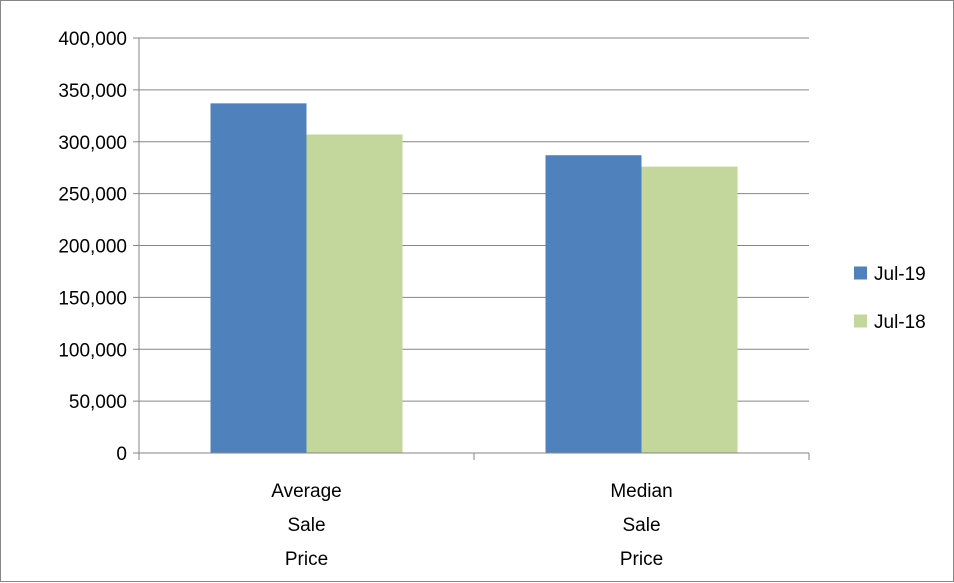 The image size is (954, 583). Describe the element at coordinates (92, 39) in the screenshot. I see `y-tick-label: 400,000` at that location.